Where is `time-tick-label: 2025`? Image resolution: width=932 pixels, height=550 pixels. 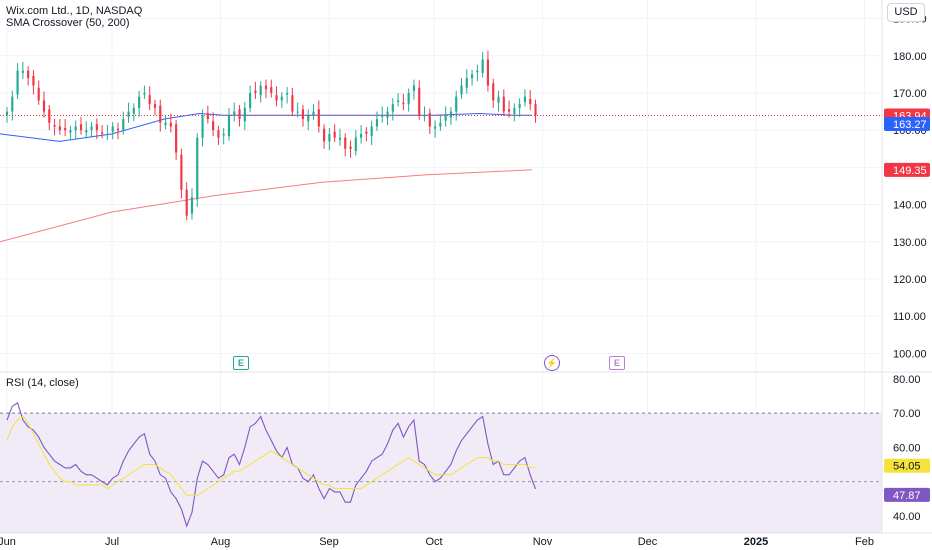 time-tick-label: 2025 is located at coordinates (756, 542).